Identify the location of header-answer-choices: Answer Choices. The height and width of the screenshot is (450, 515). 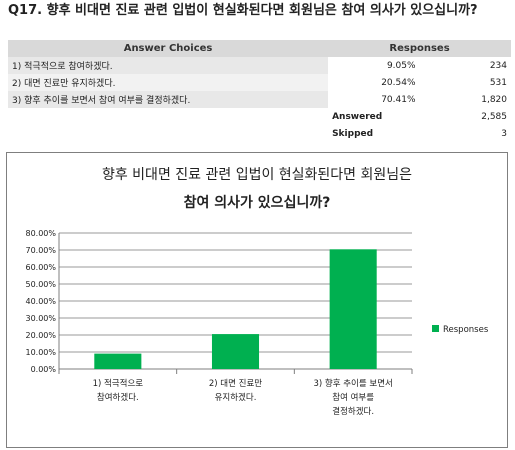
(168, 48).